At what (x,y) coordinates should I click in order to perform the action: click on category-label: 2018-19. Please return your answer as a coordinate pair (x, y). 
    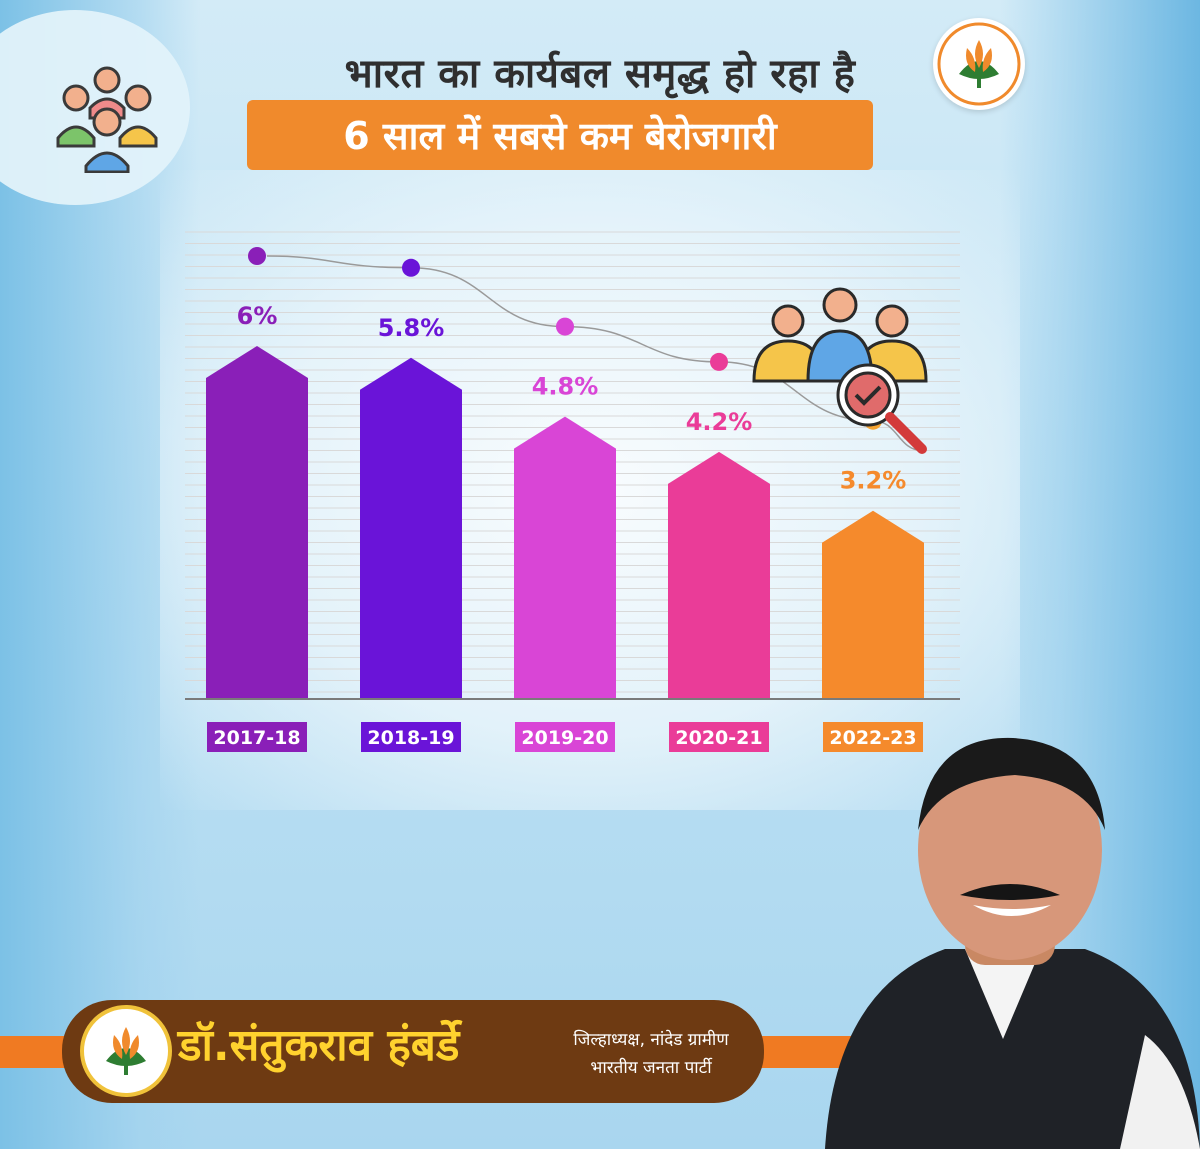
    Looking at the image, I should click on (410, 738).